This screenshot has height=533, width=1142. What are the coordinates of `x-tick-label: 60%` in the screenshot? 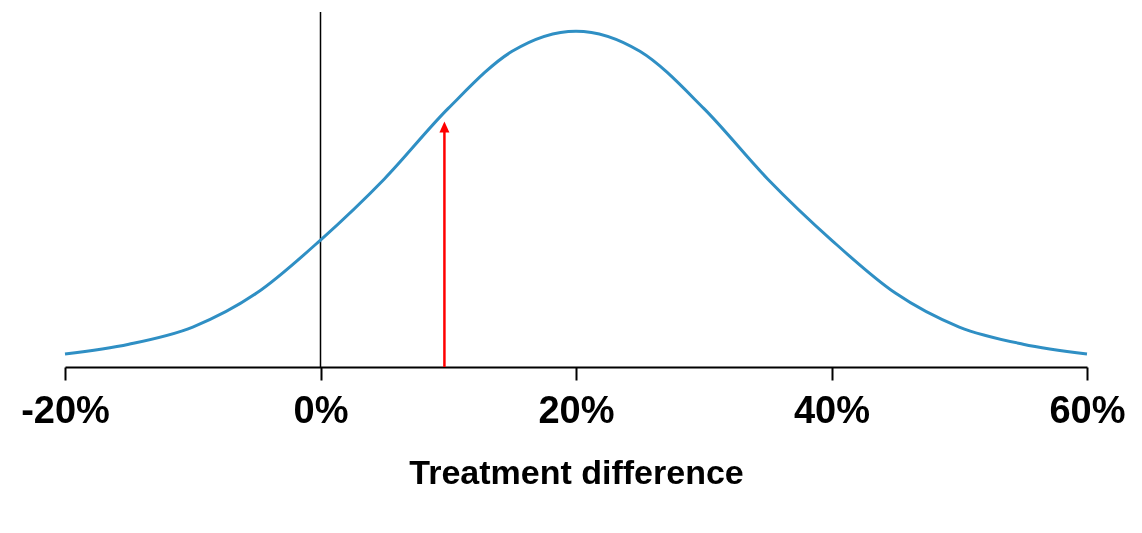 It's located at (1087, 409).